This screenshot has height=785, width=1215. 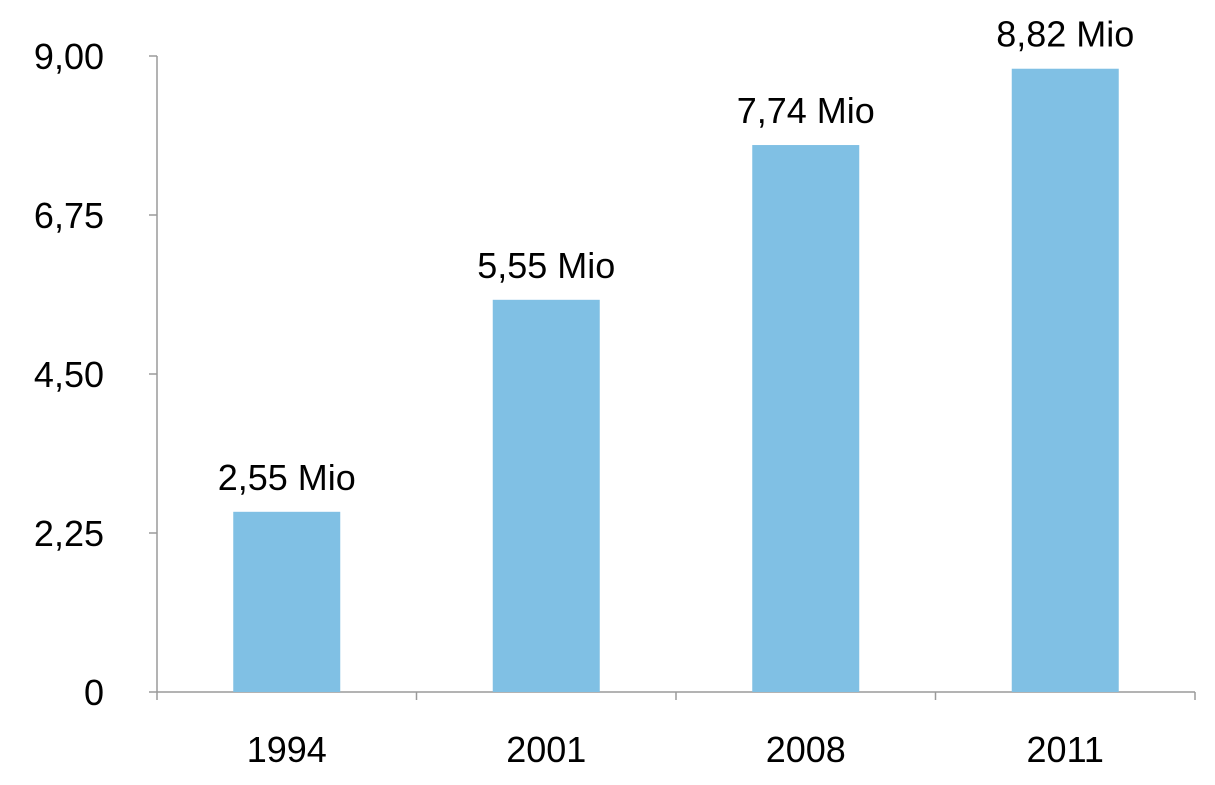 I want to click on y-tick-label: 2,25, so click(x=69, y=533).